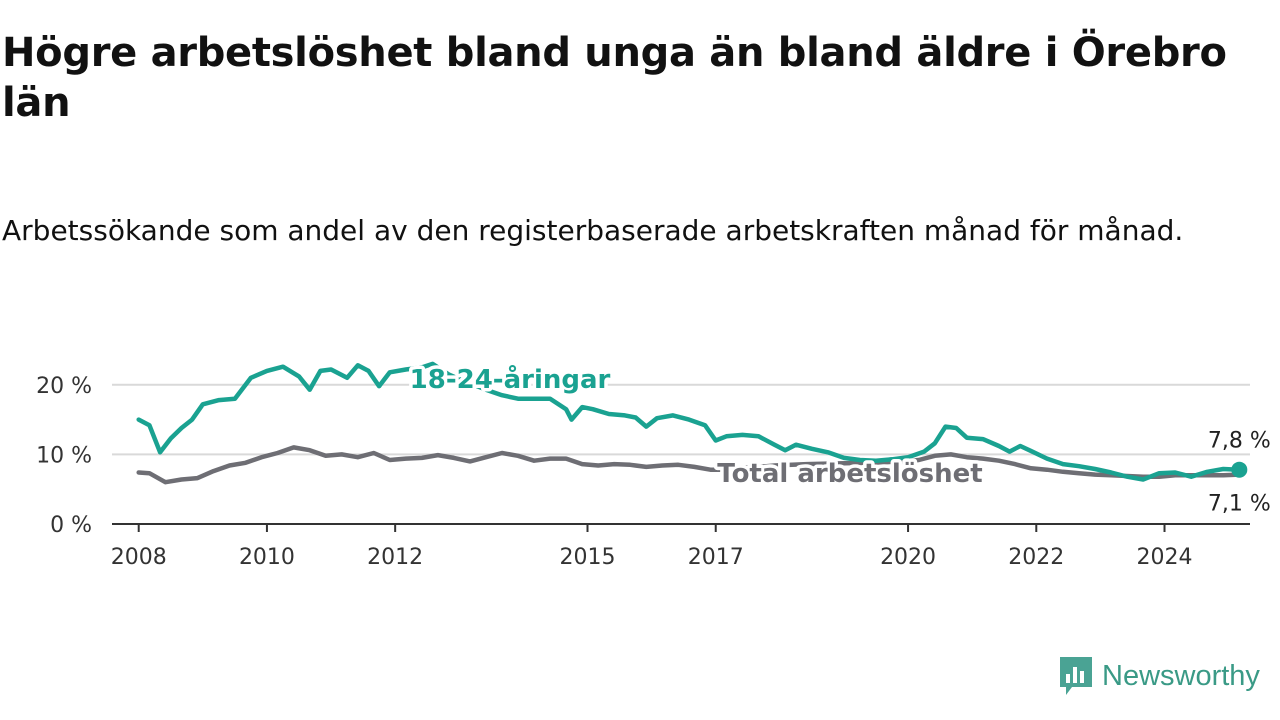  What do you see at coordinates (681, 419) in the screenshot?
I see `grid-lines` at bounding box center [681, 419].